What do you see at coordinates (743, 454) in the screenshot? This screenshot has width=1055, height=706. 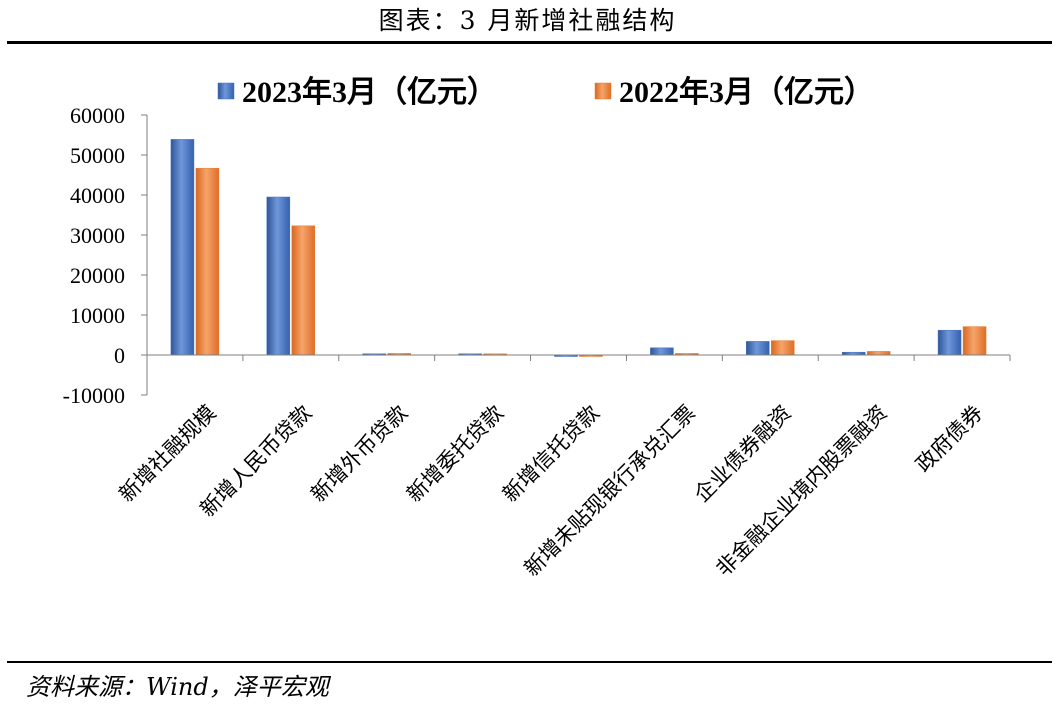 I see `x-tick-label: 企业债券融资` at bounding box center [743, 454].